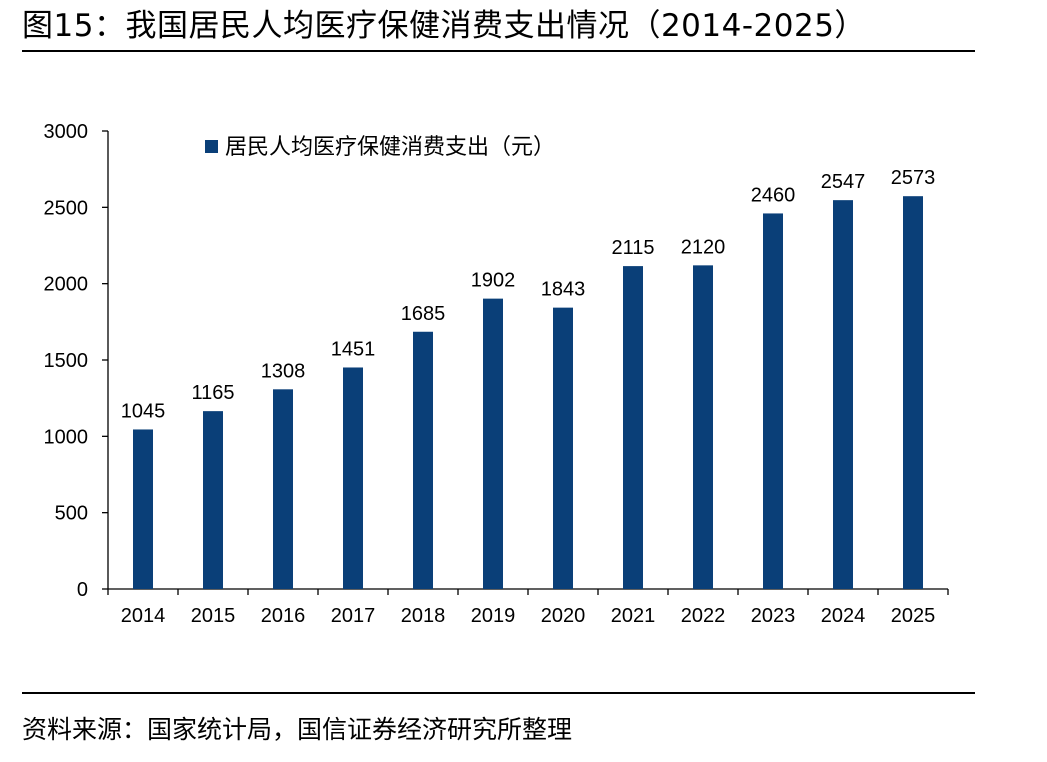 The width and height of the screenshot is (1047, 762). What do you see at coordinates (493, 616) in the screenshot?
I see `x-tick-label: 2019` at bounding box center [493, 616].